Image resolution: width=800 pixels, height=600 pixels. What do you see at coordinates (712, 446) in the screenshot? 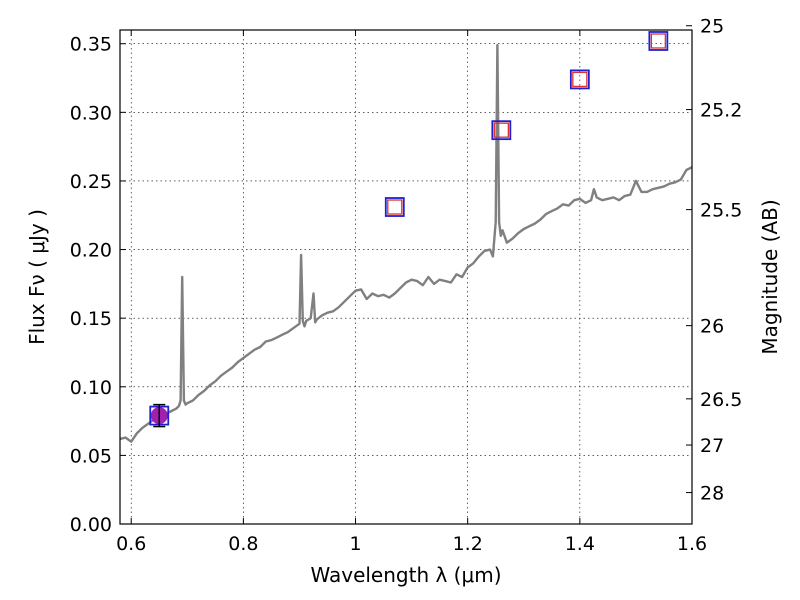
I see `right-tick-label: 27` at bounding box center [712, 446].